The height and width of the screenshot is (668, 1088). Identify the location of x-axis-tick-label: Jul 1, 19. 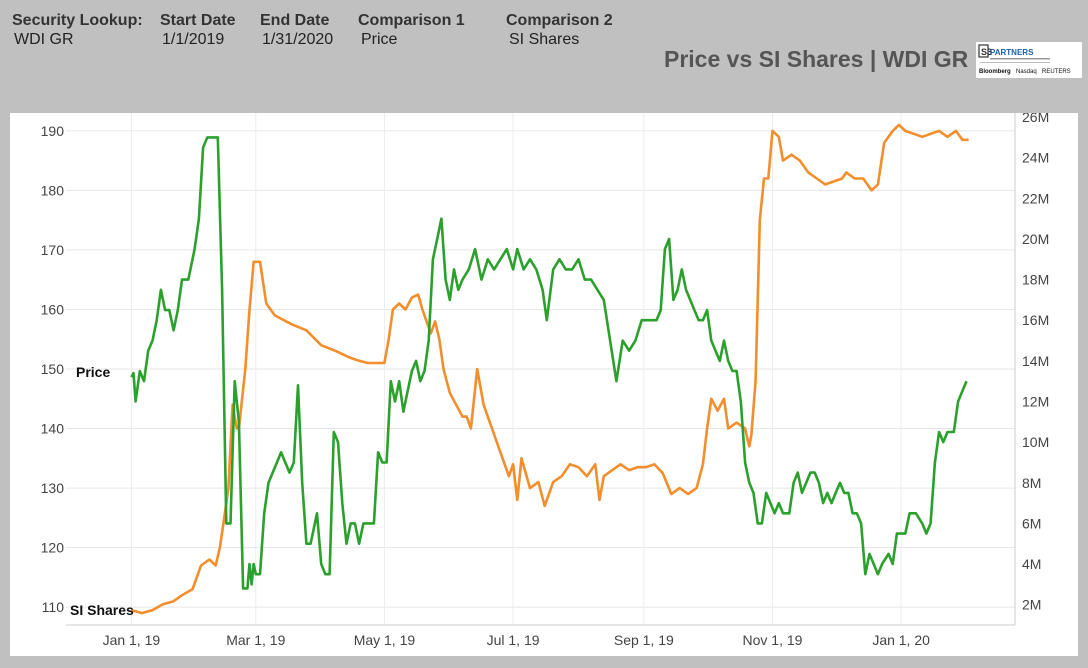
(513, 640).